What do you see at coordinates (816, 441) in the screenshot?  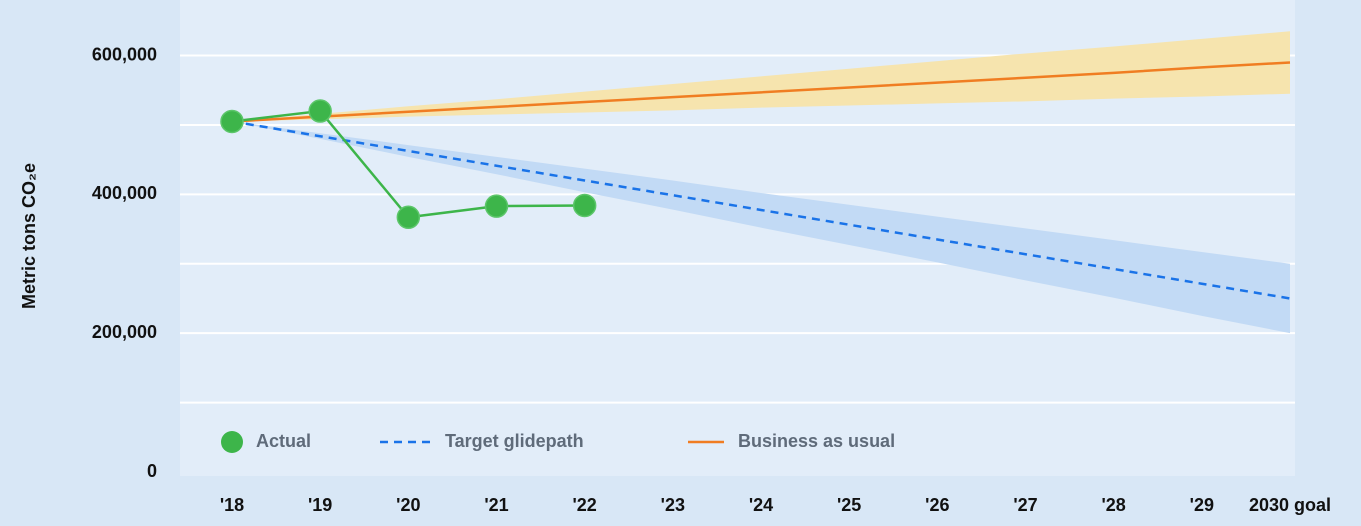 I see `legend-label: Business as usual` at bounding box center [816, 441].